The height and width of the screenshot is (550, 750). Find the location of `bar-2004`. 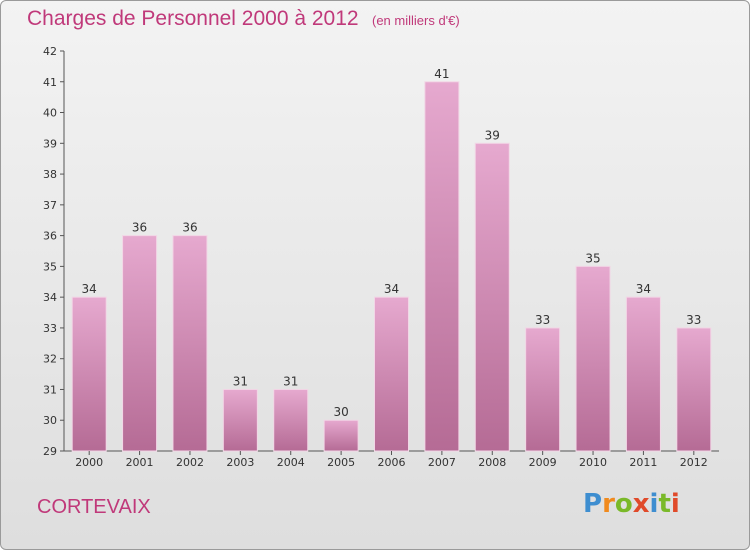

bar-2004 is located at coordinates (291, 420).